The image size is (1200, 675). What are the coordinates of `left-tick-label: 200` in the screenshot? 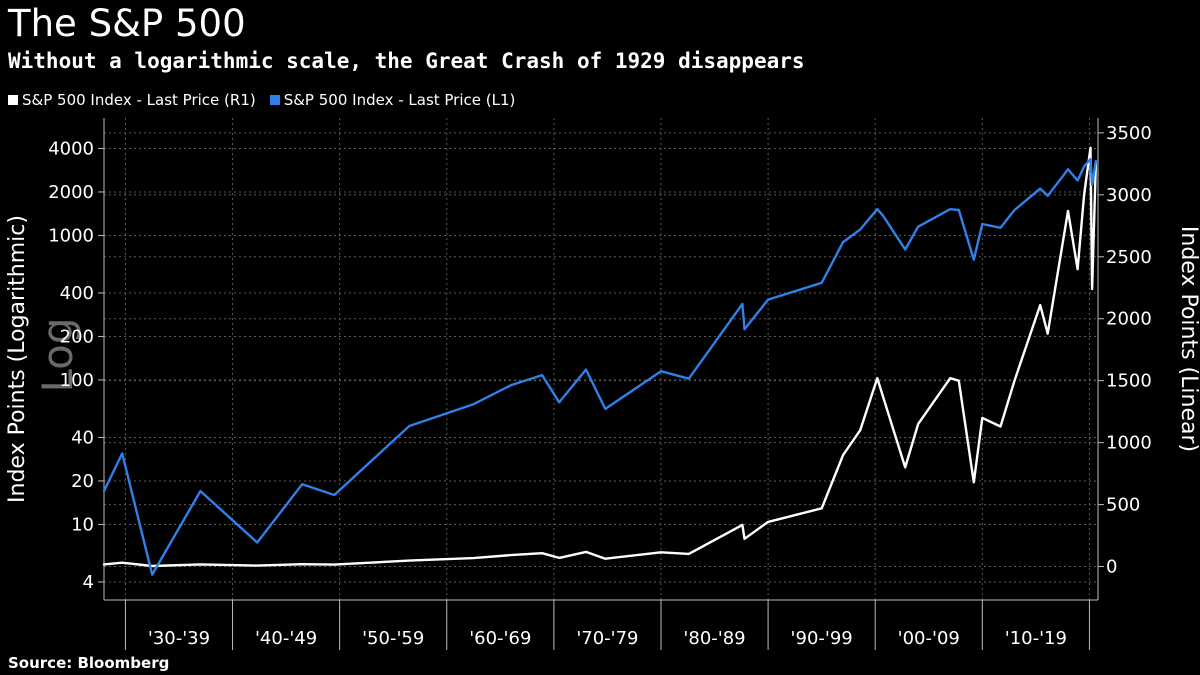 It's located at (77, 336).